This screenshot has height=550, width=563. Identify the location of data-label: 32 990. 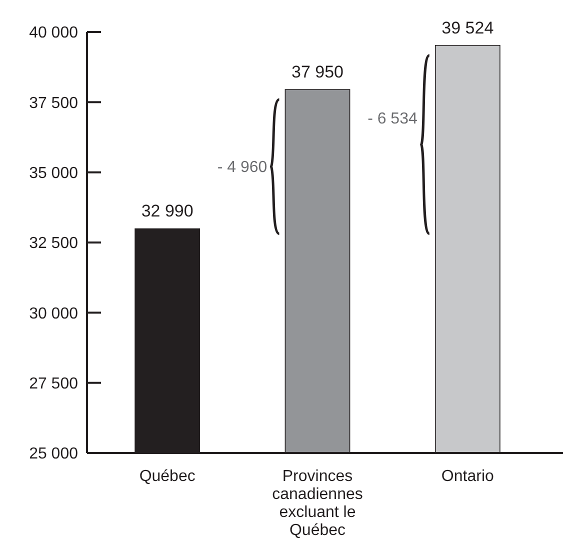
(167, 211).